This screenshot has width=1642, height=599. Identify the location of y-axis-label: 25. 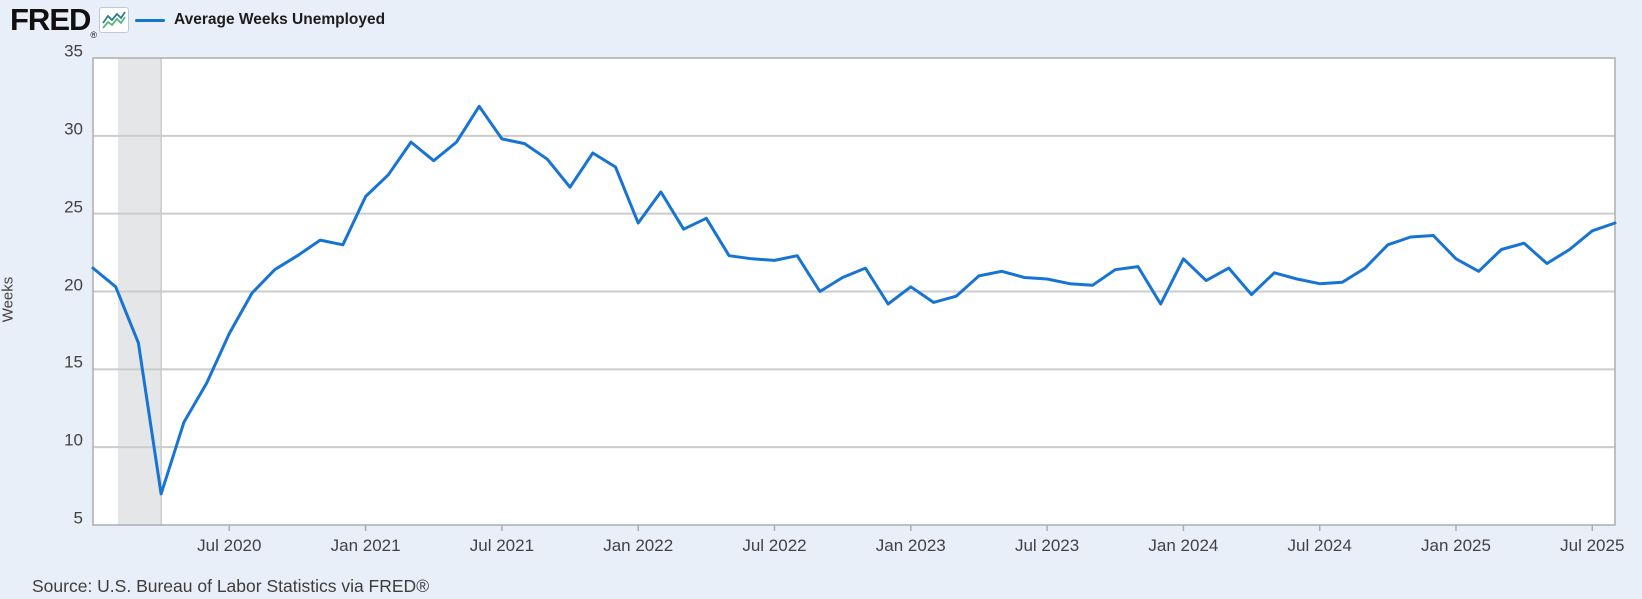
(73, 207).